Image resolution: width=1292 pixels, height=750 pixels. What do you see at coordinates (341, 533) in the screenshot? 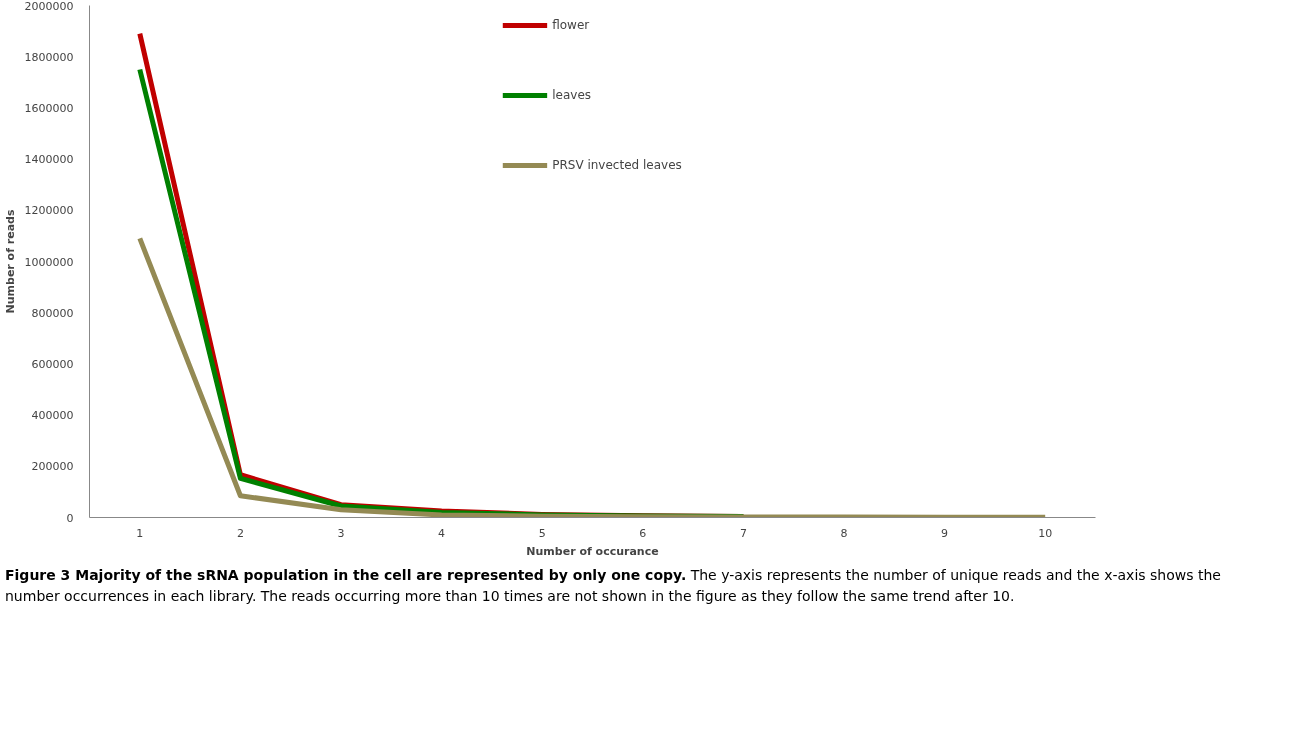
I see `x-tick-label: 3` at bounding box center [341, 533].